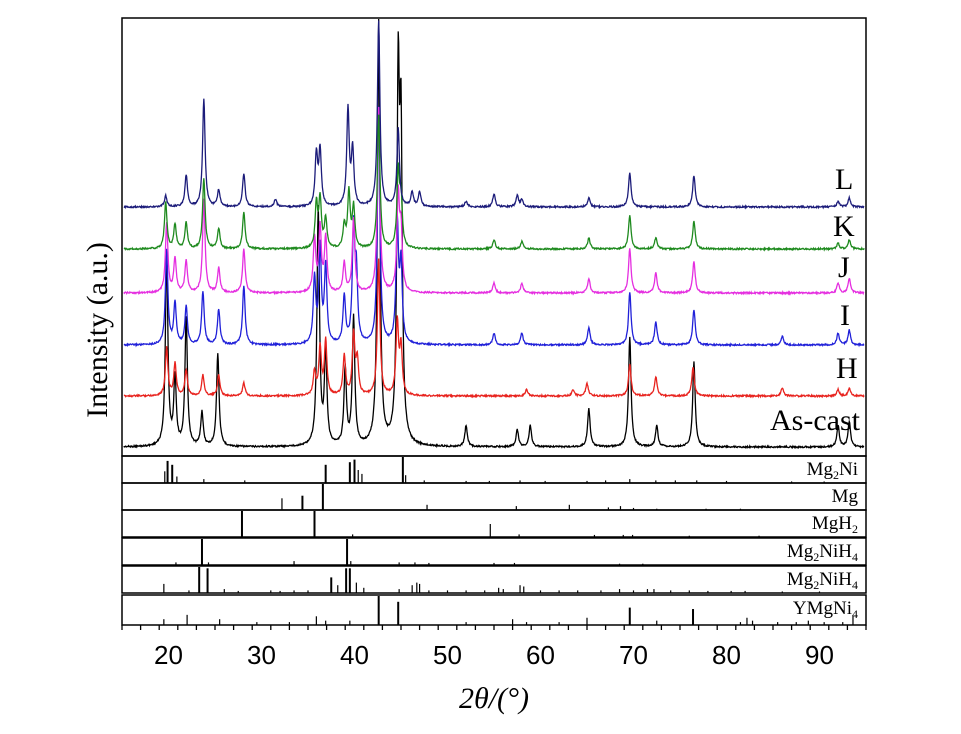 The image size is (961, 734). Describe the element at coordinates (261, 655) in the screenshot. I see `x-tick-label-30: 30` at that location.